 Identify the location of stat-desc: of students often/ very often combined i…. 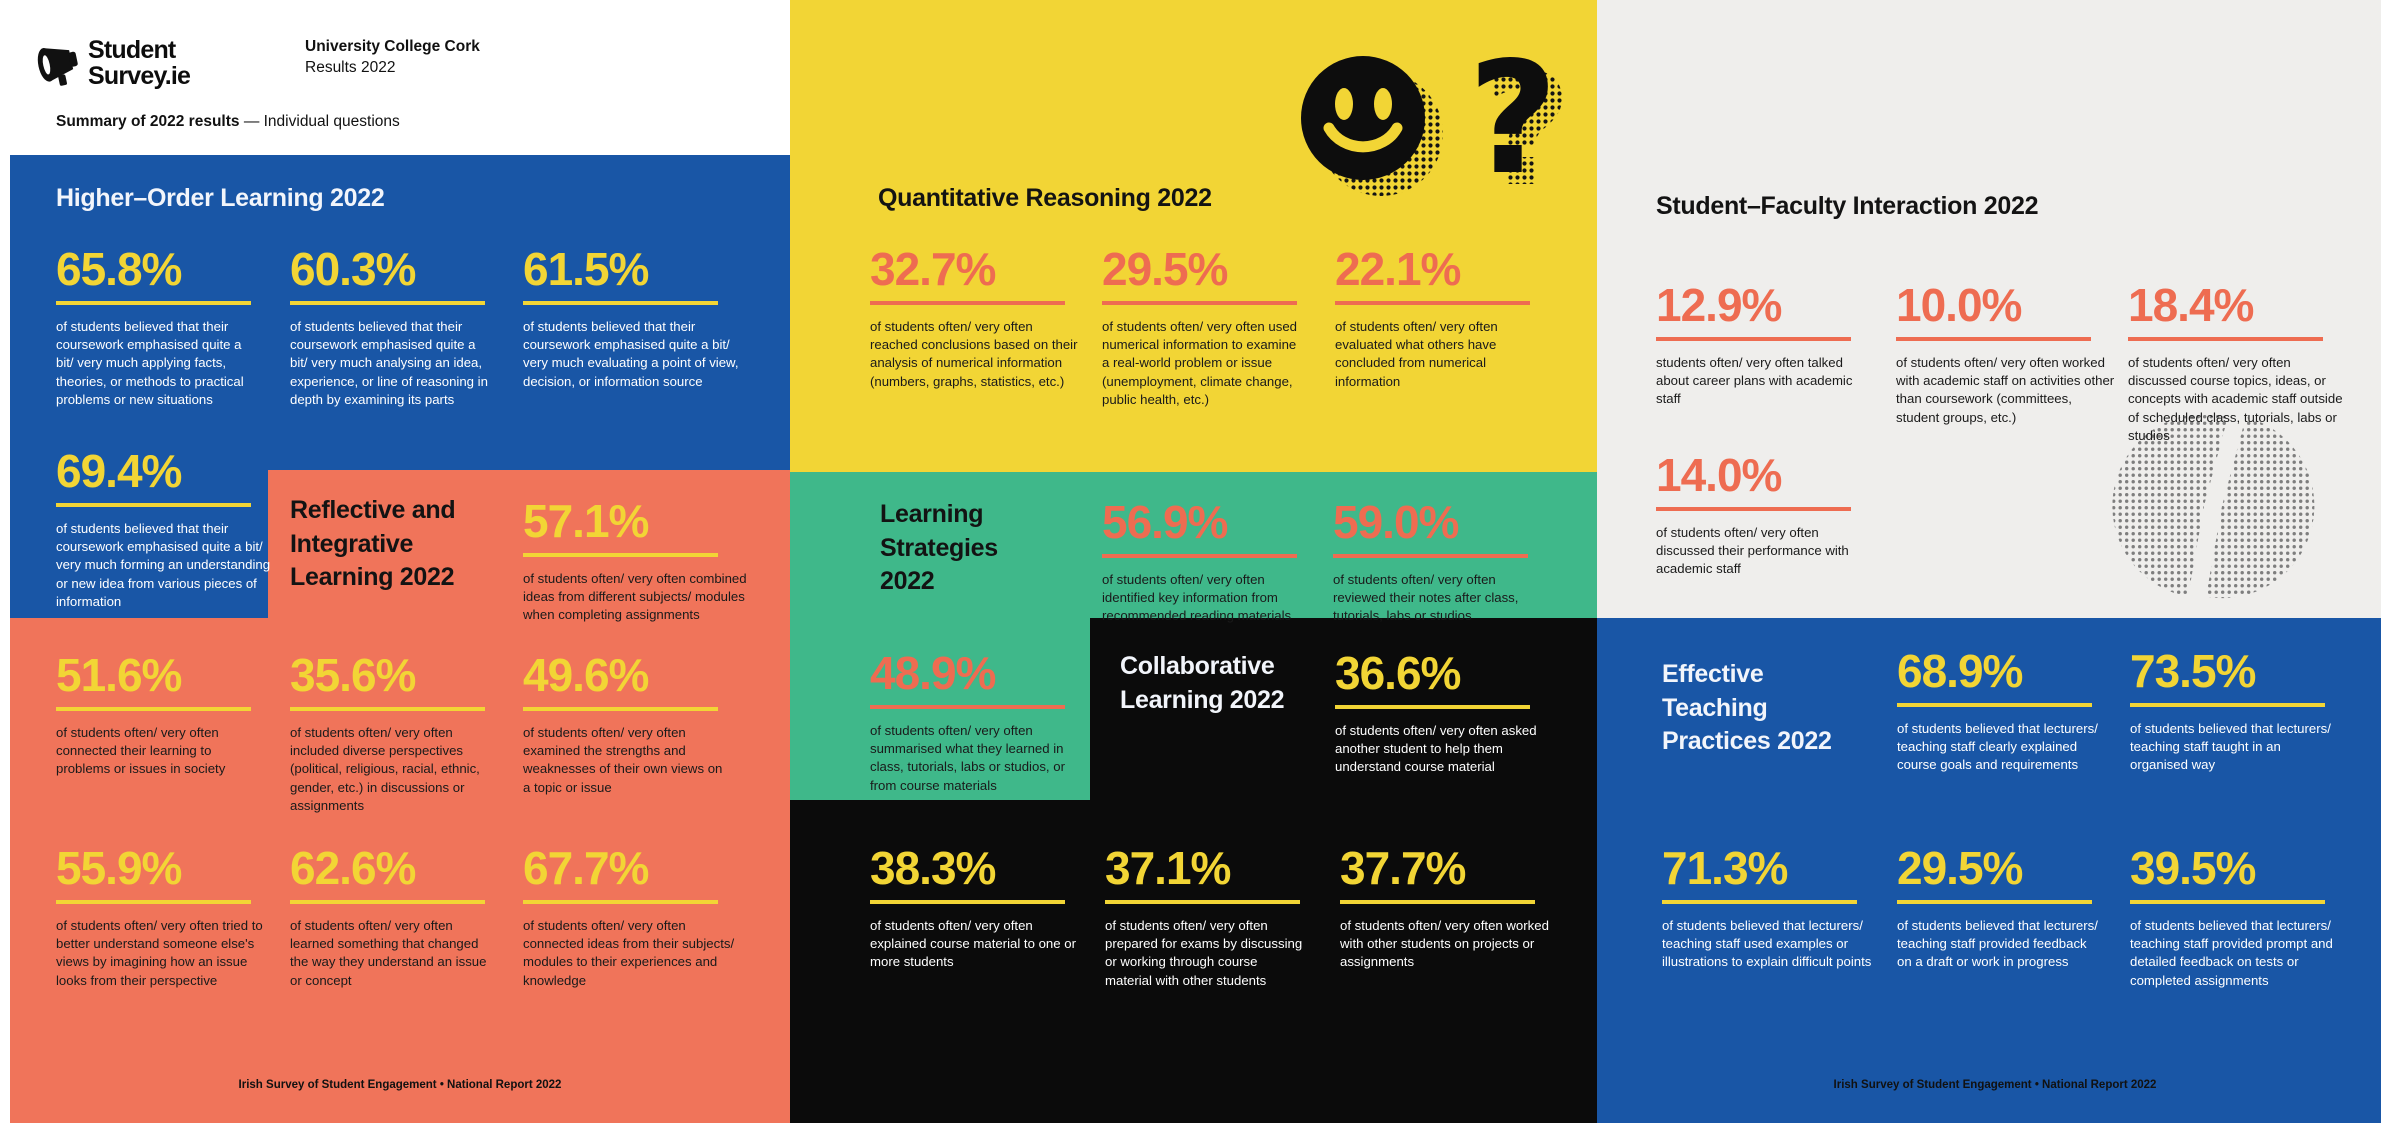
(635, 597).